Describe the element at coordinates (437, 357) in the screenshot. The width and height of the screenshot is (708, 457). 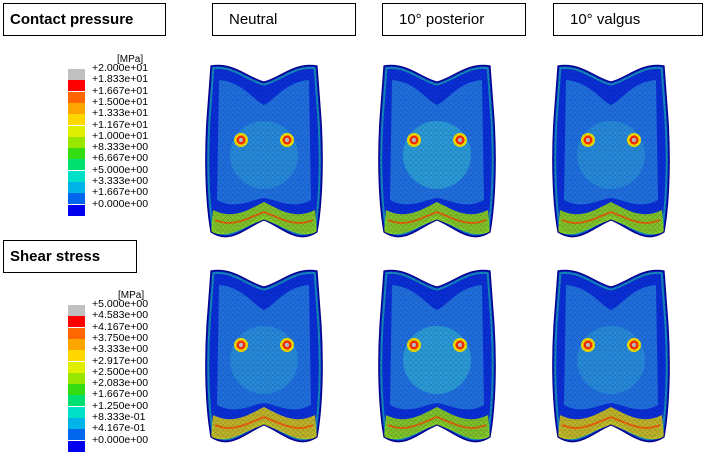
I see `shear-posterior-fe-plot` at that location.